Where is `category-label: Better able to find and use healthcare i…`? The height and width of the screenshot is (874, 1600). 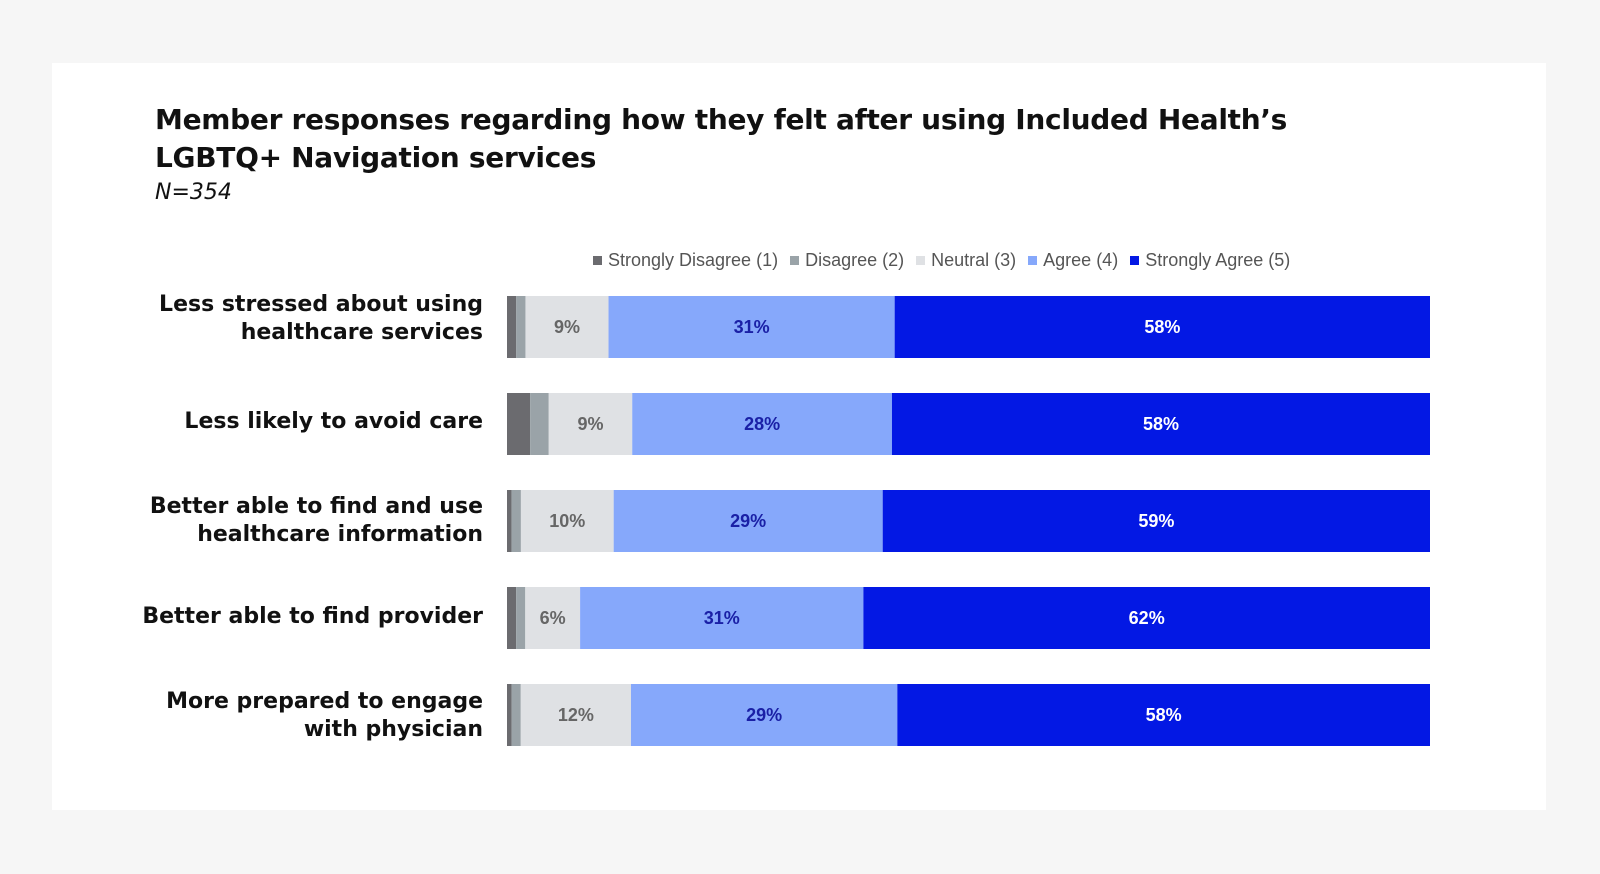 category-label: Better able to find and use healthcare i… is located at coordinates (316, 520).